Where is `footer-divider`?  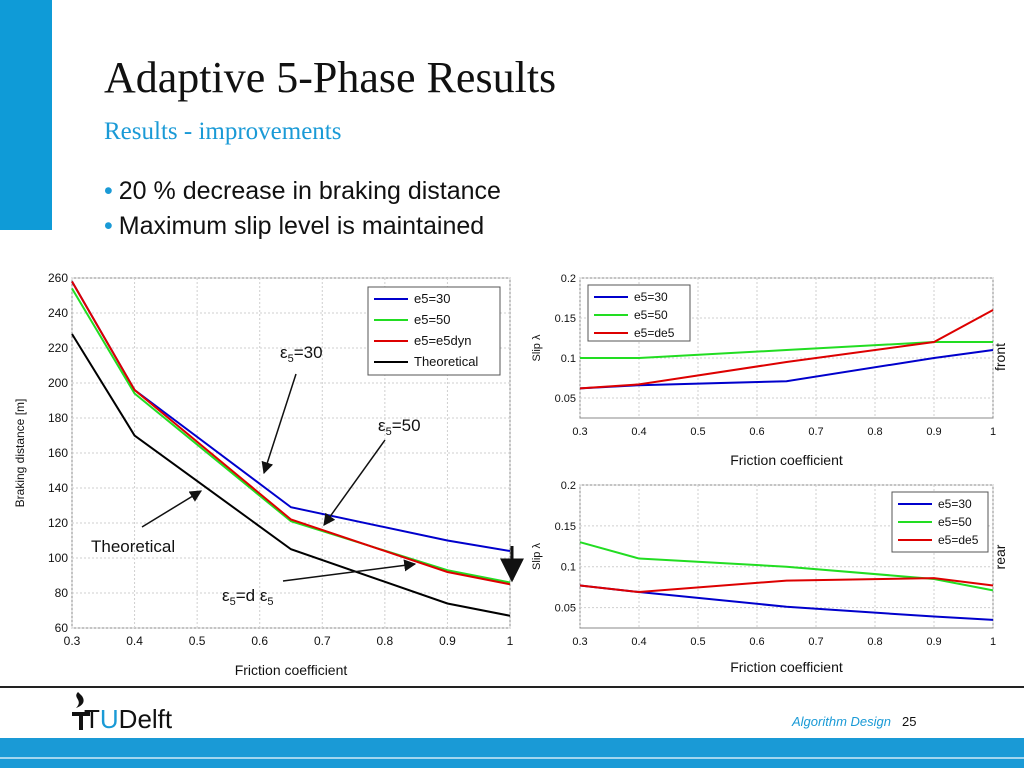 footer-divider is located at coordinates (512, 687).